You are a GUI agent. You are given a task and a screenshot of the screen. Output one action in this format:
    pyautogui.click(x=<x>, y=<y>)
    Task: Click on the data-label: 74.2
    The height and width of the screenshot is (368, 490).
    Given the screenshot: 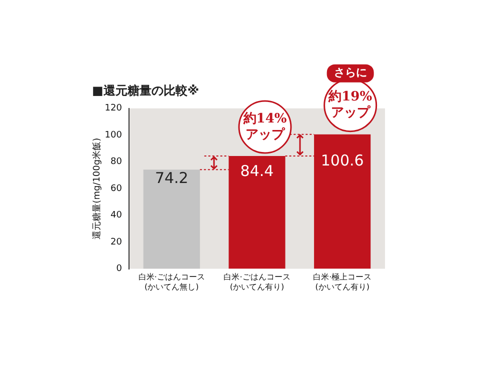 What is the action you would take?
    pyautogui.click(x=171, y=178)
    